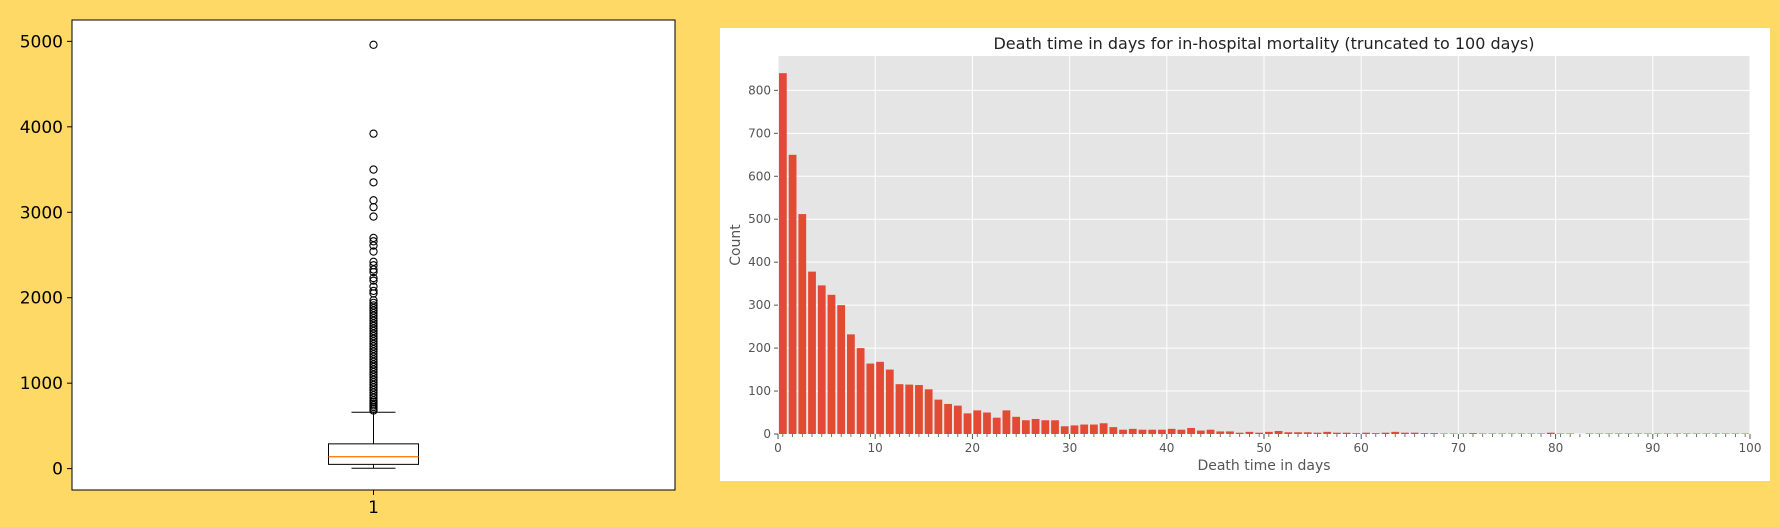  Describe the element at coordinates (759, 133) in the screenshot. I see `histogram-y-tick-label: 700` at that location.